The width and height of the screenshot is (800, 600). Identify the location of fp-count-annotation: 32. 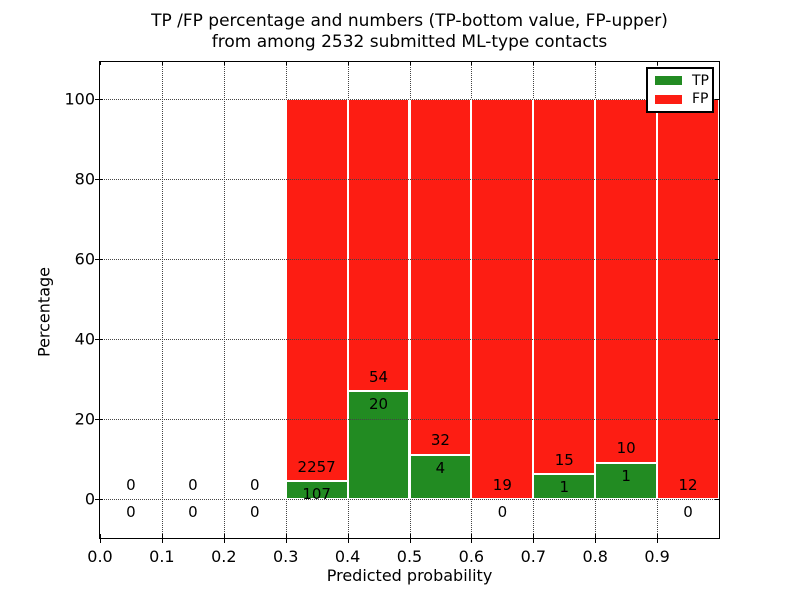
(440, 440).